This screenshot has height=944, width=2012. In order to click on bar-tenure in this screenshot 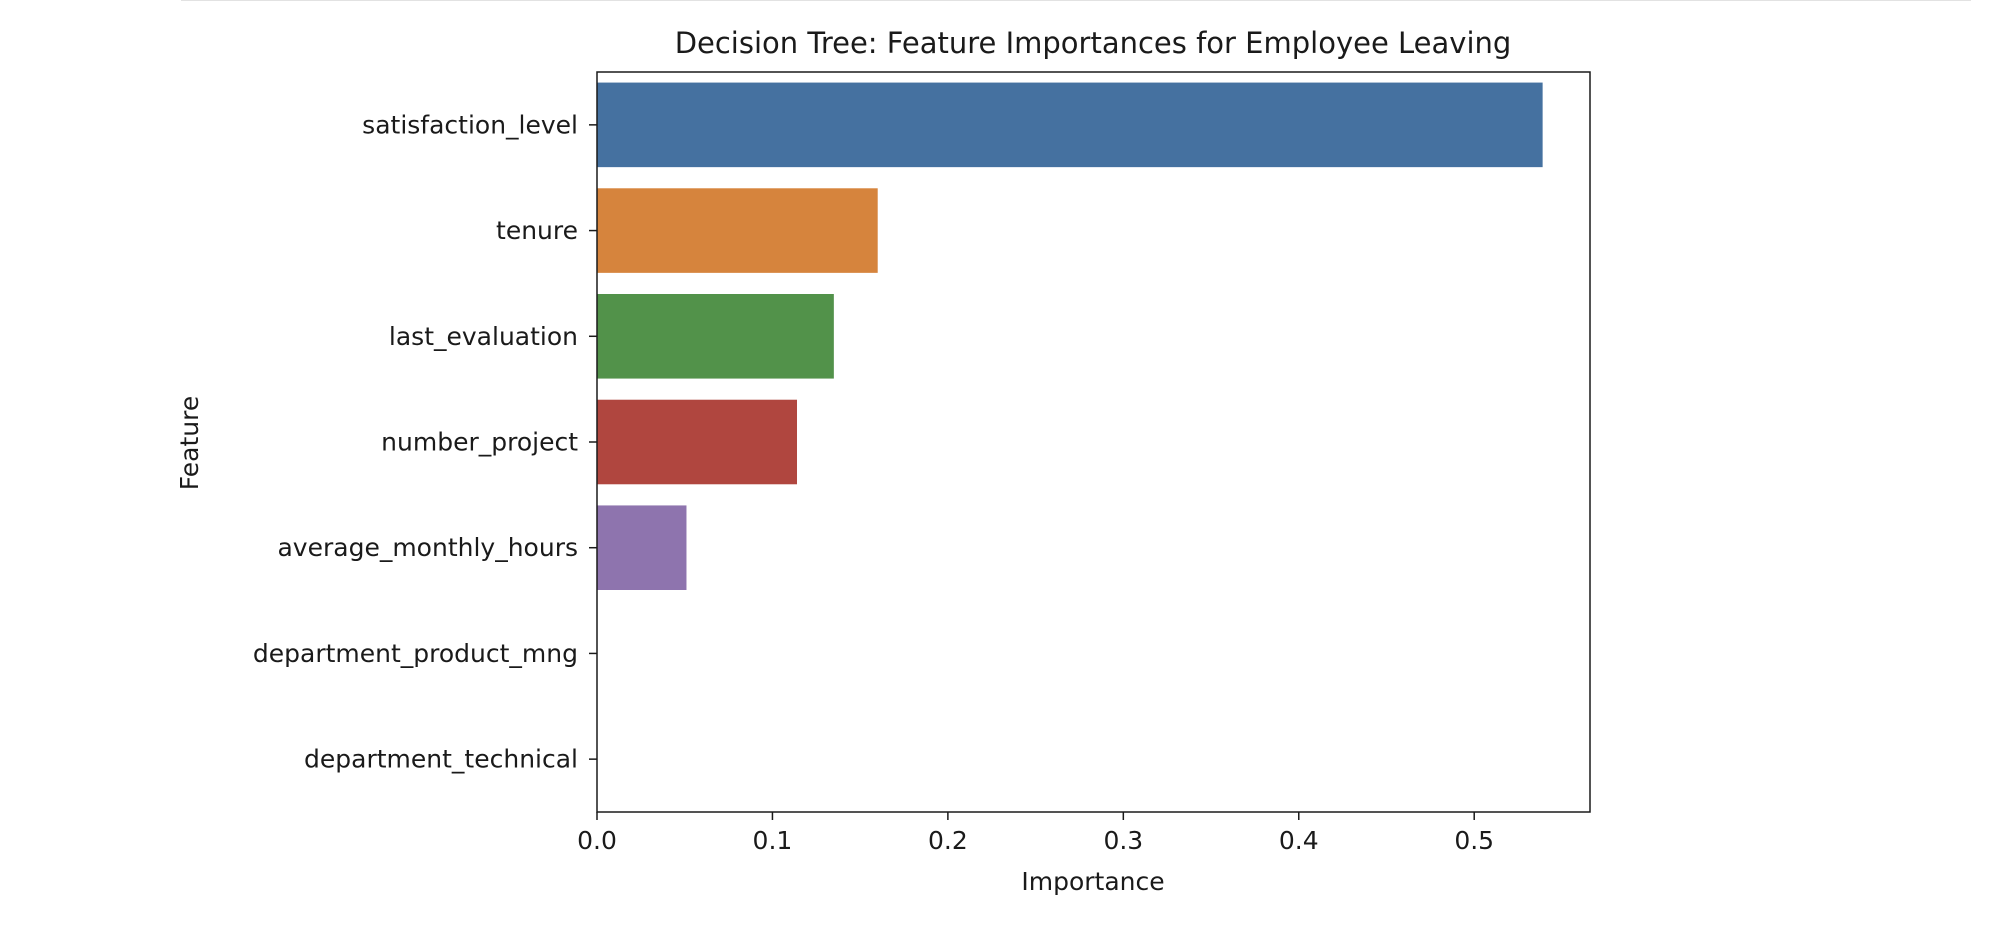, I will do `click(737, 230)`.